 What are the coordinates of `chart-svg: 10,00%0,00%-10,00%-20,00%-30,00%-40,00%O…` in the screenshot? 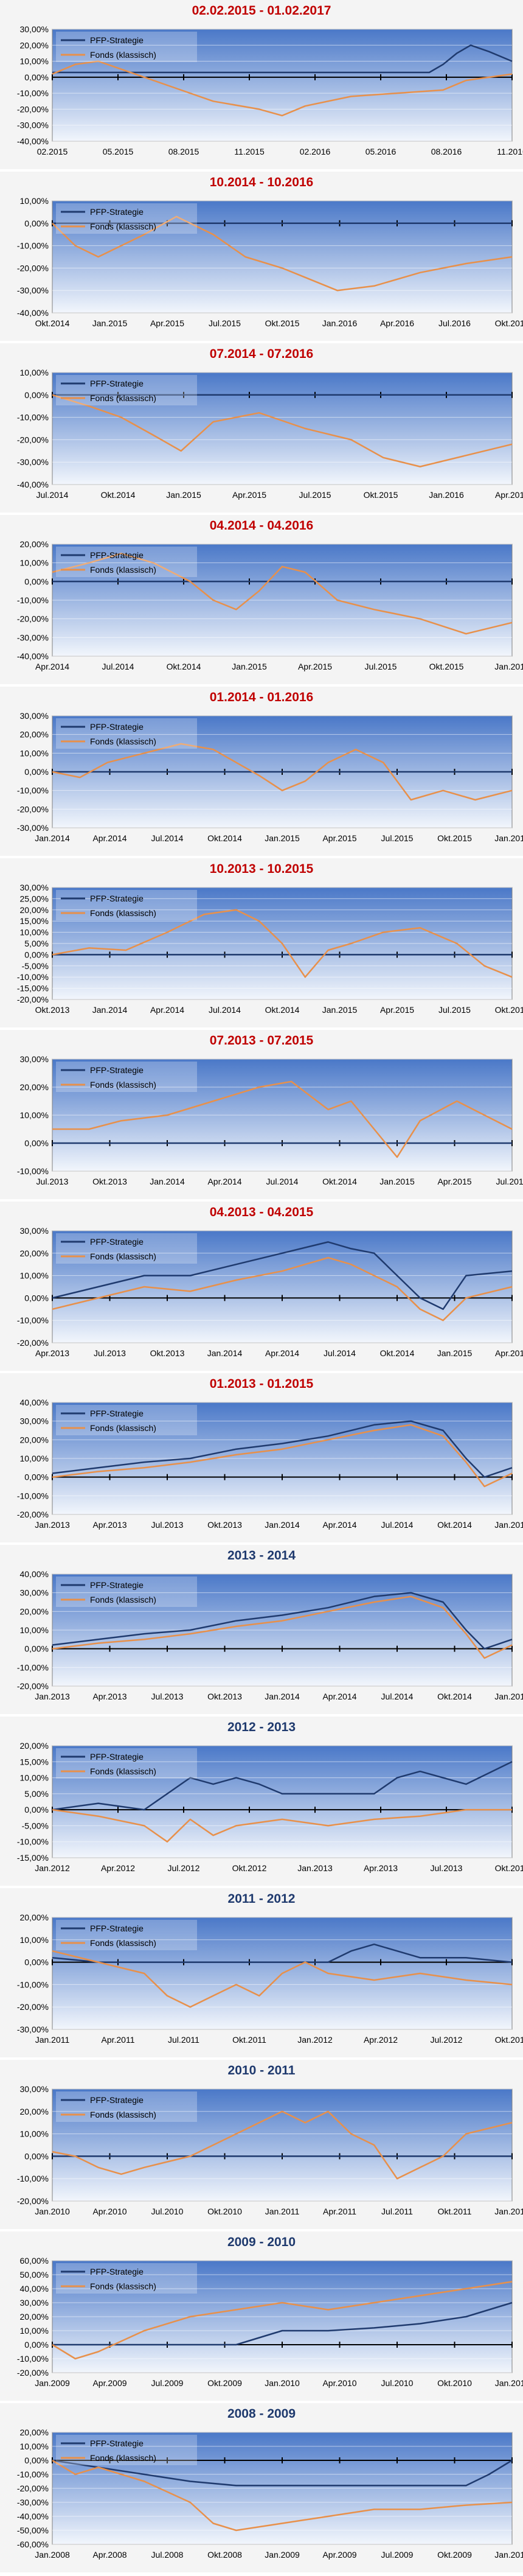 It's located at (270, 262).